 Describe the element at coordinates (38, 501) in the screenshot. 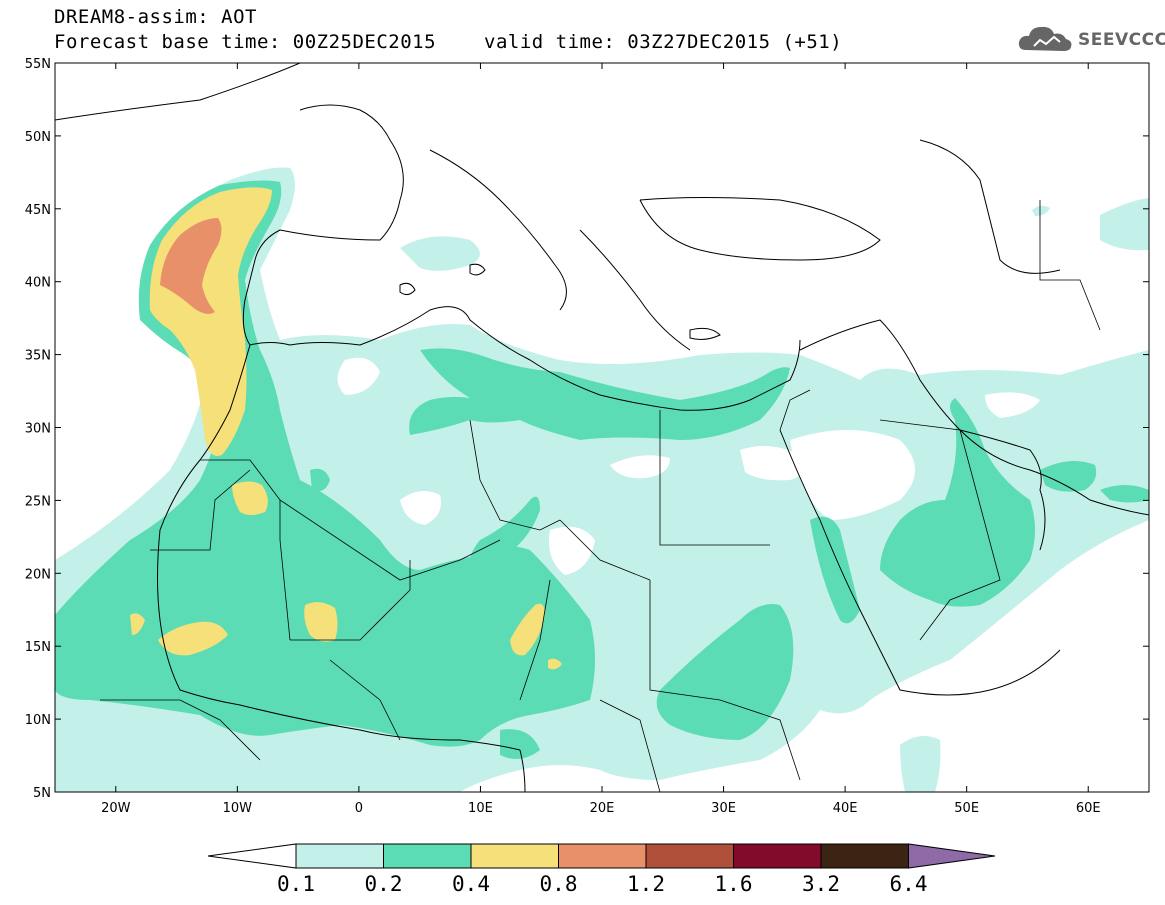

I see `lat-tick-label: 25N` at that location.